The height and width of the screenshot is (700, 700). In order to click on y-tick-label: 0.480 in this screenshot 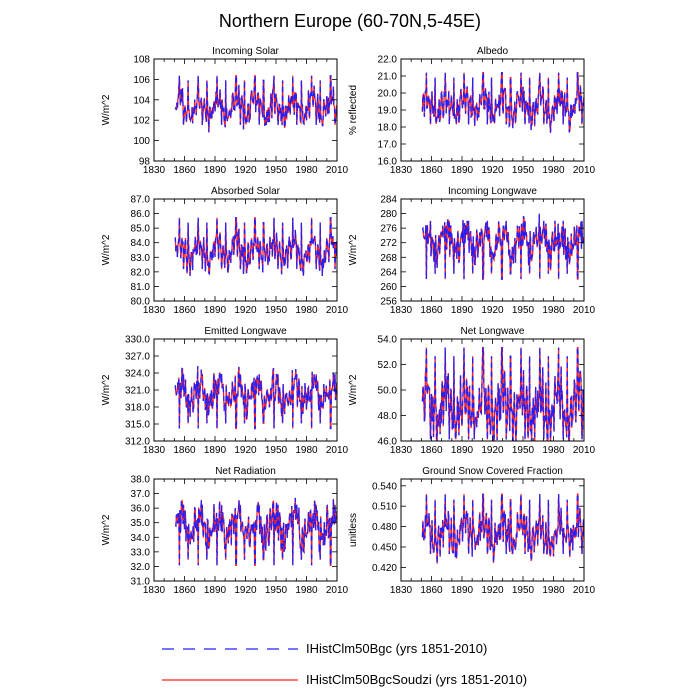, I will do `click(384, 527)`.